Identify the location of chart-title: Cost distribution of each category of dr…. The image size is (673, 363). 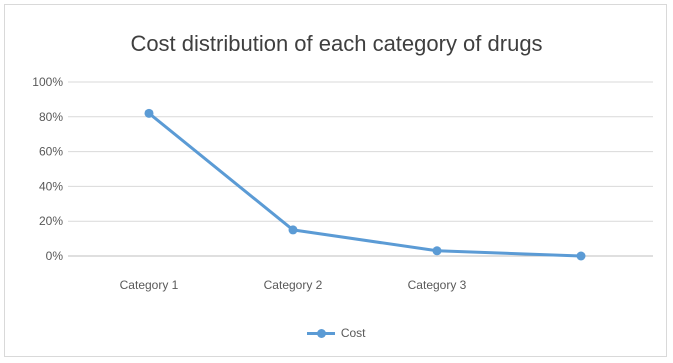
(336, 43).